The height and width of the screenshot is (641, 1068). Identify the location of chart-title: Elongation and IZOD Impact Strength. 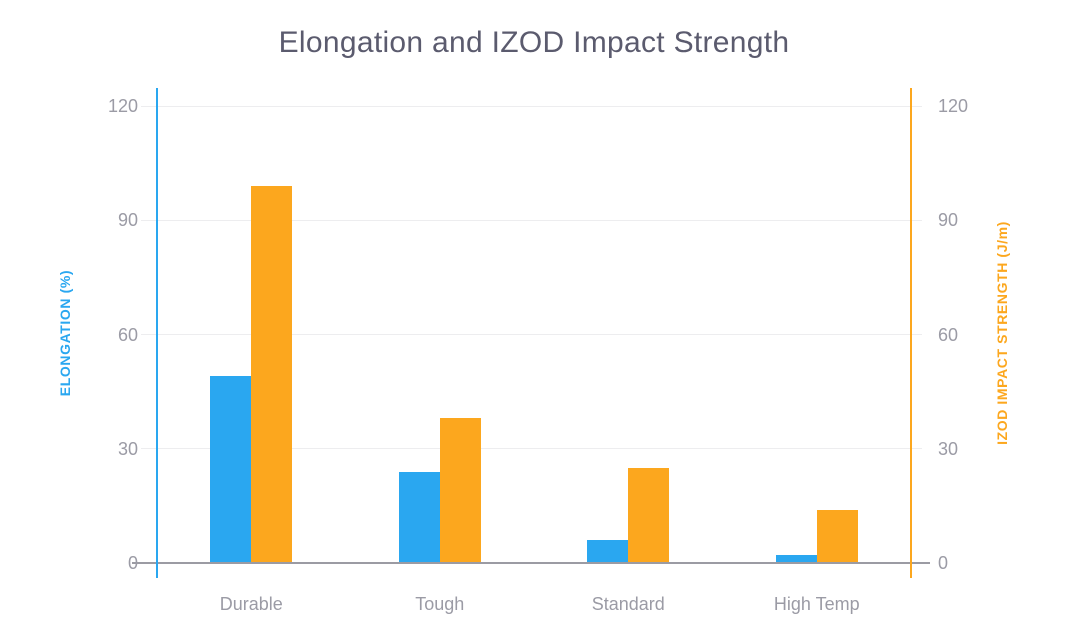
(534, 42).